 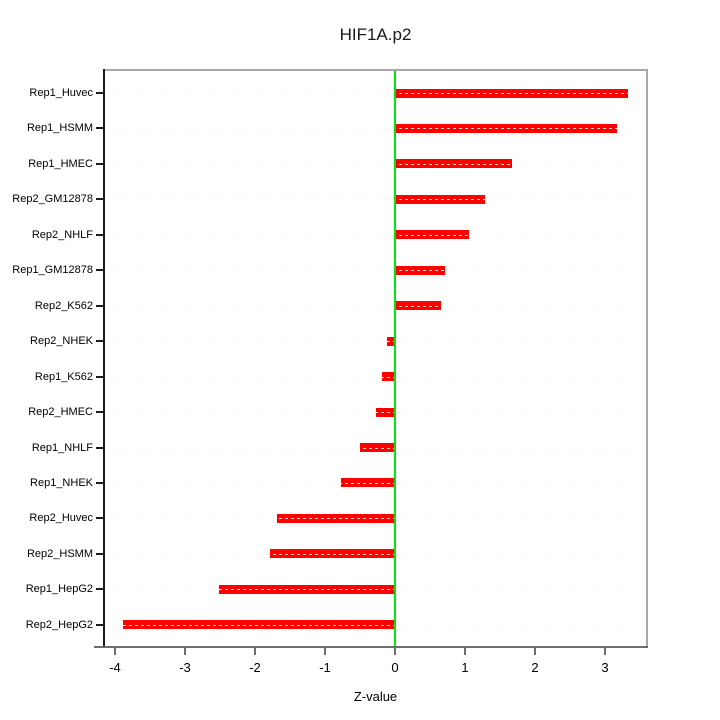 I want to click on x-tick-label: -1, so click(x=325, y=667).